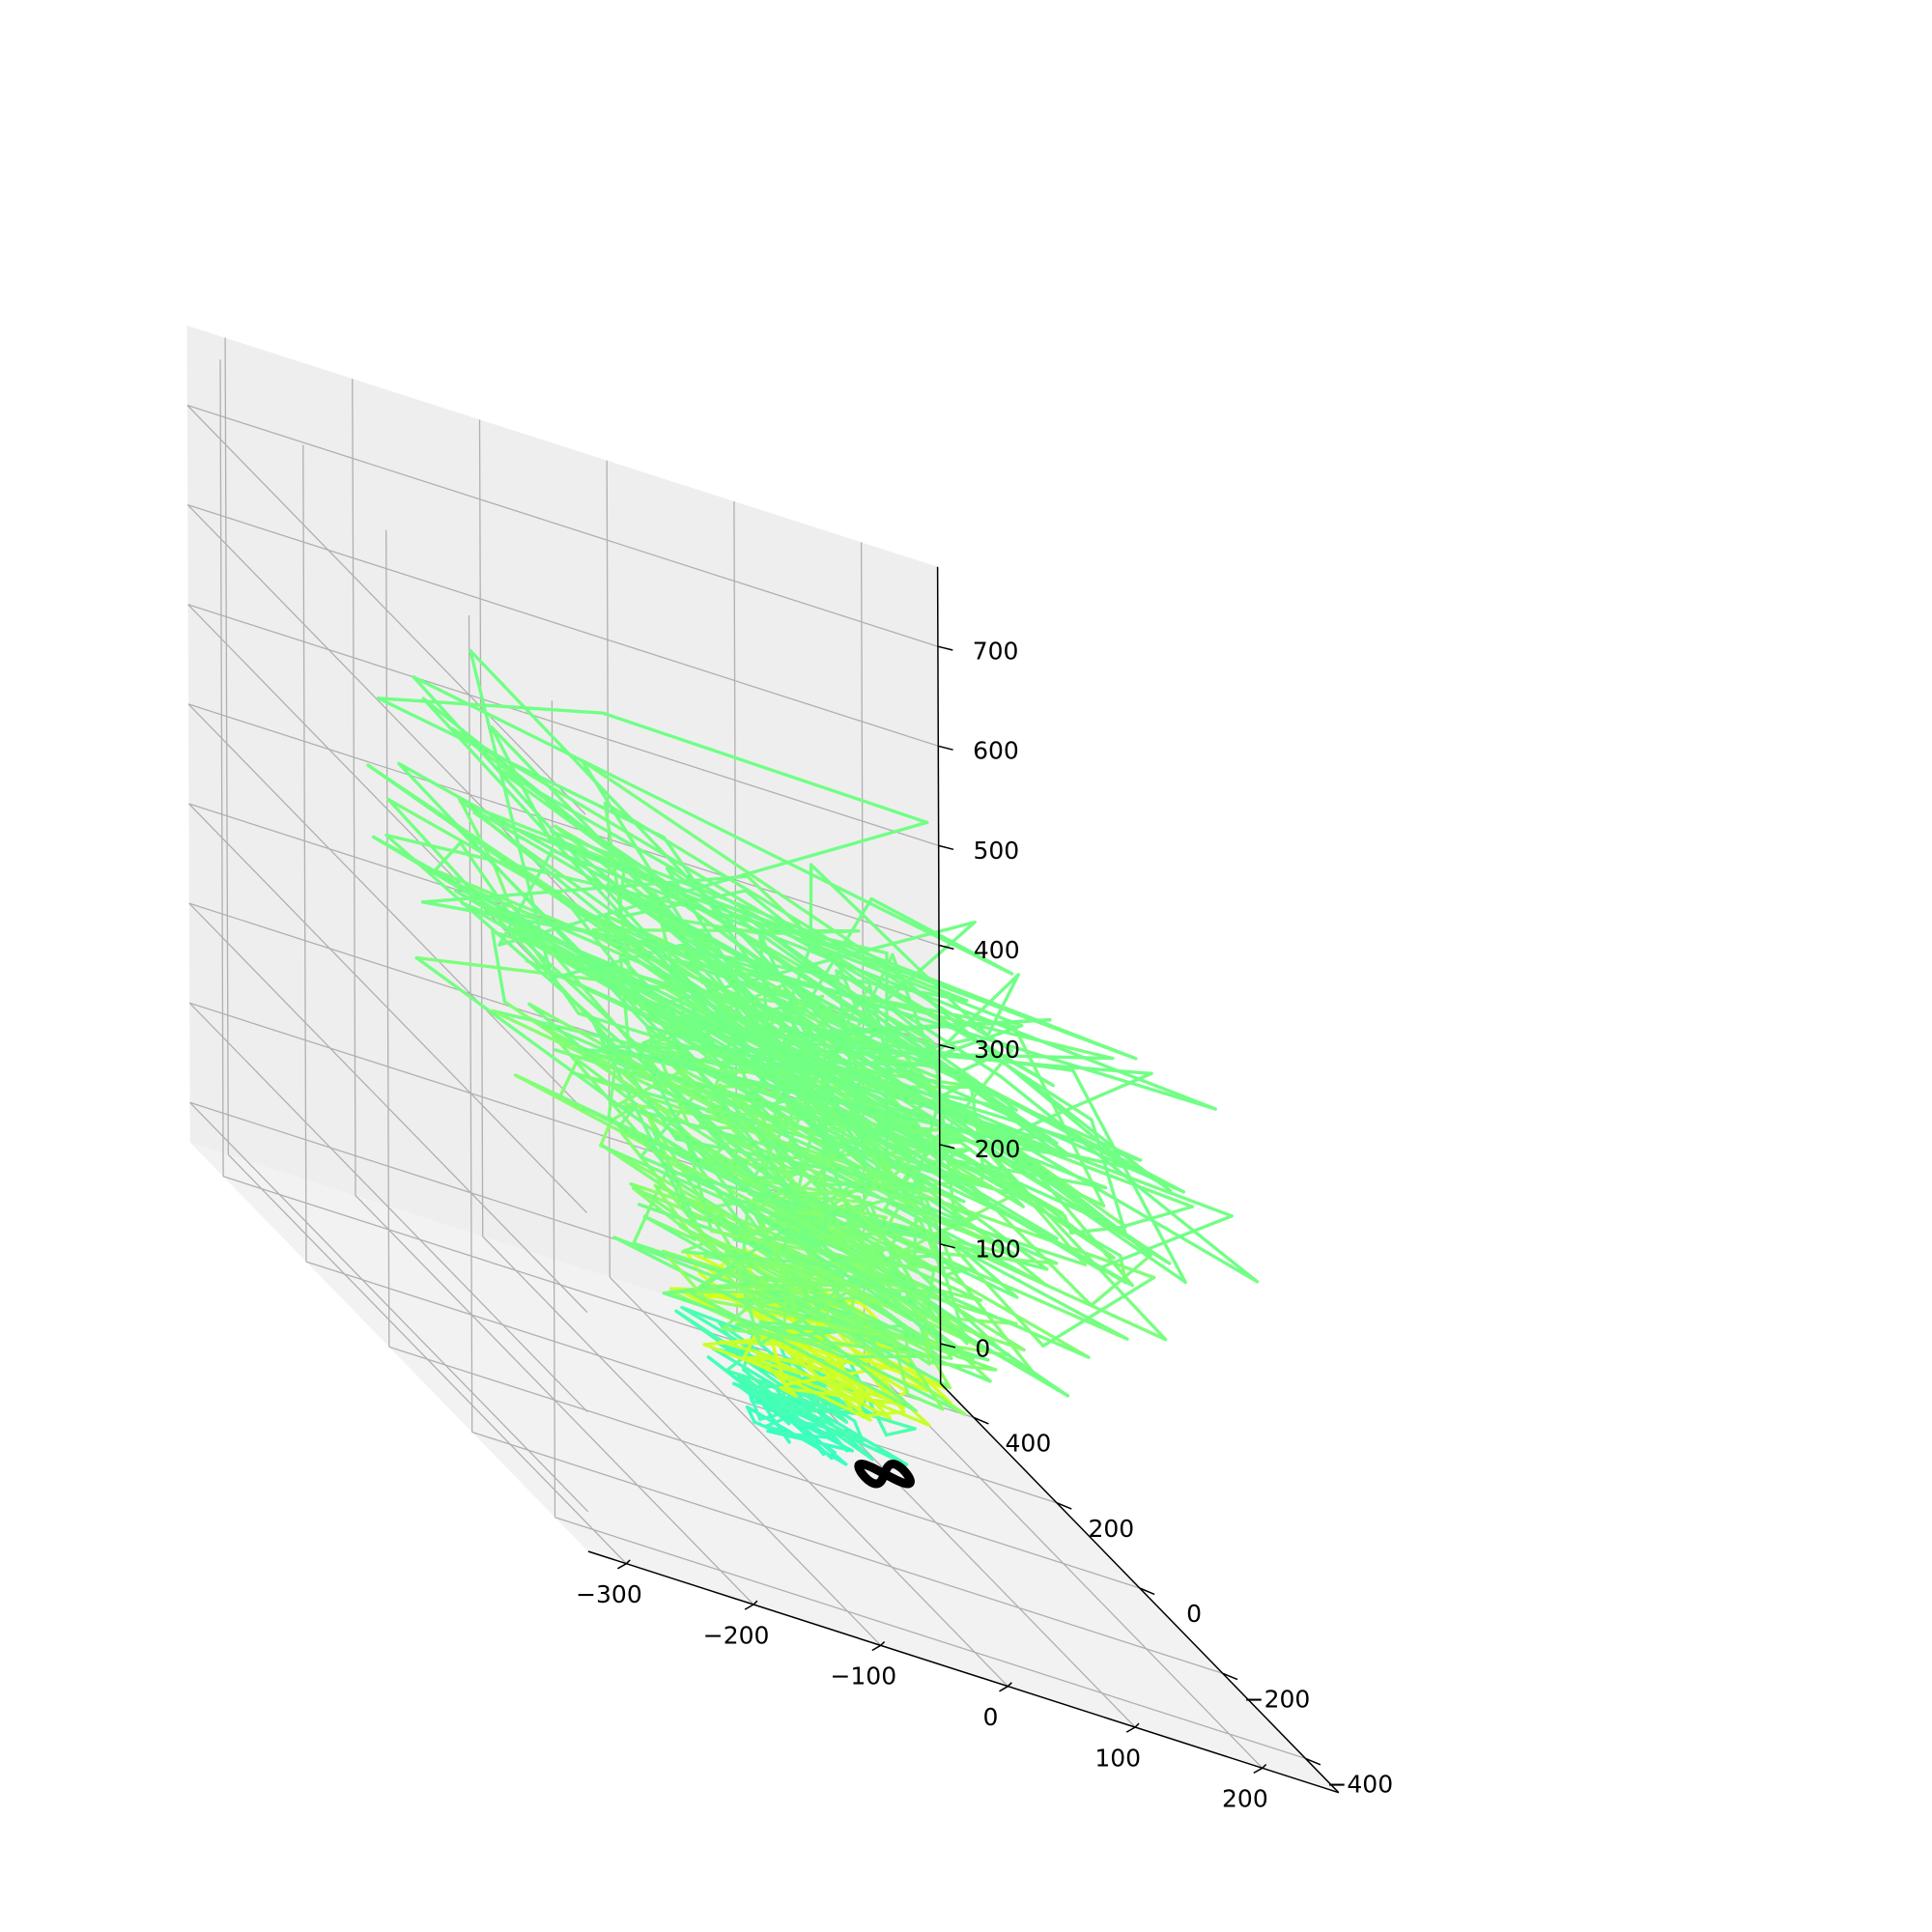  What do you see at coordinates (736, 1635) in the screenshot?
I see `x-tick-label: −200` at bounding box center [736, 1635].